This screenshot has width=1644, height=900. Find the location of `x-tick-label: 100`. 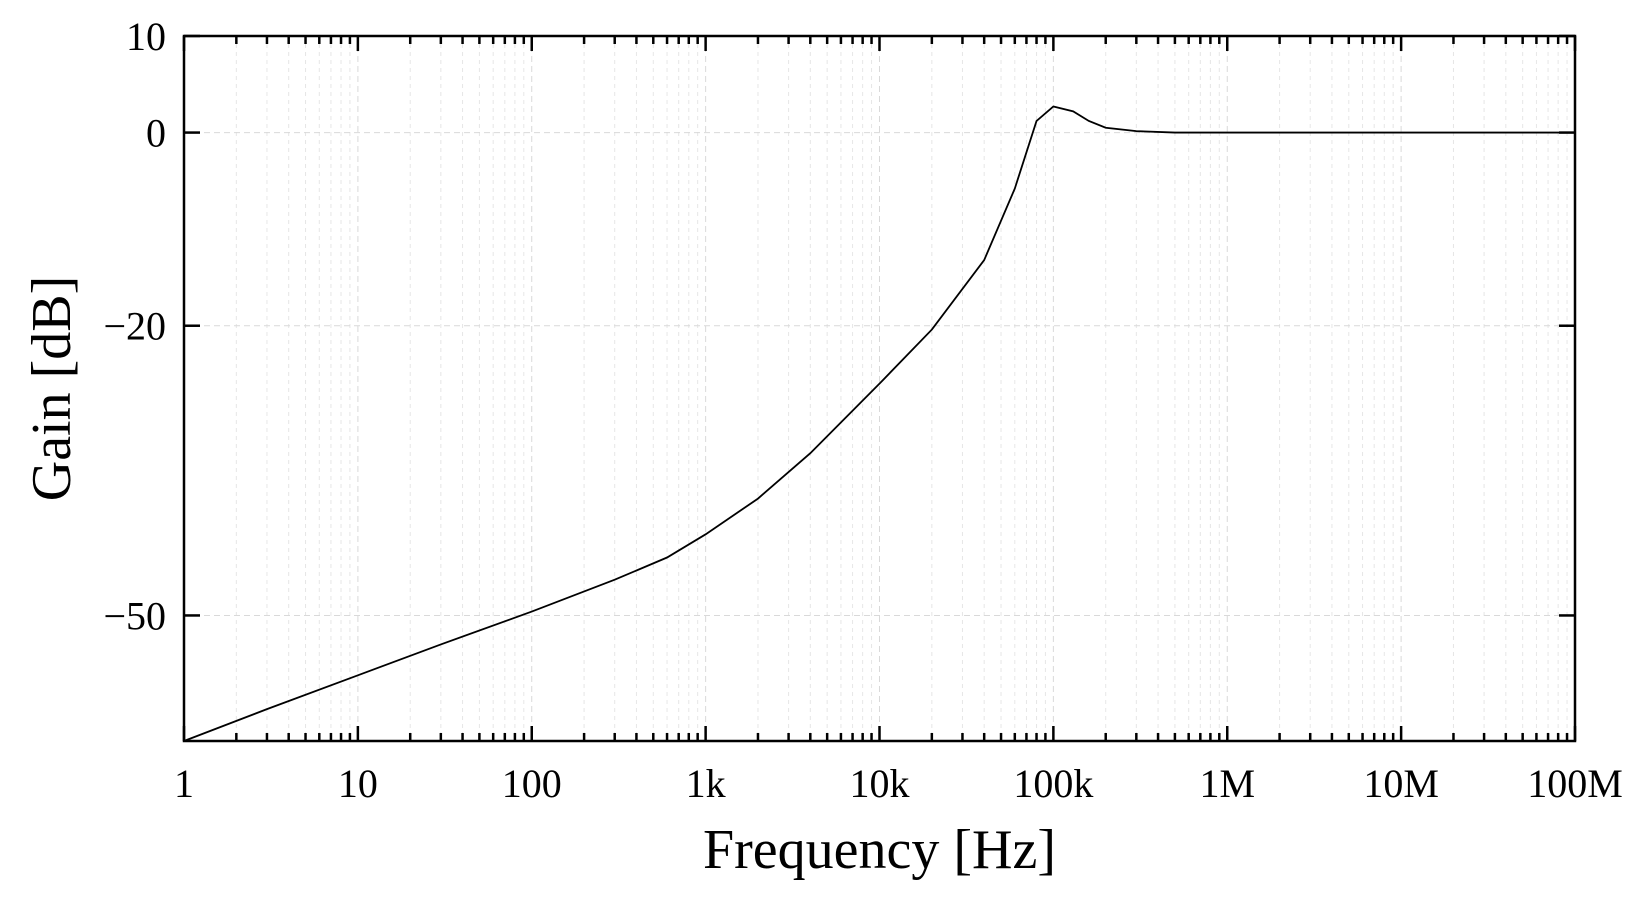

x-tick-label: 100 is located at coordinates (532, 783).